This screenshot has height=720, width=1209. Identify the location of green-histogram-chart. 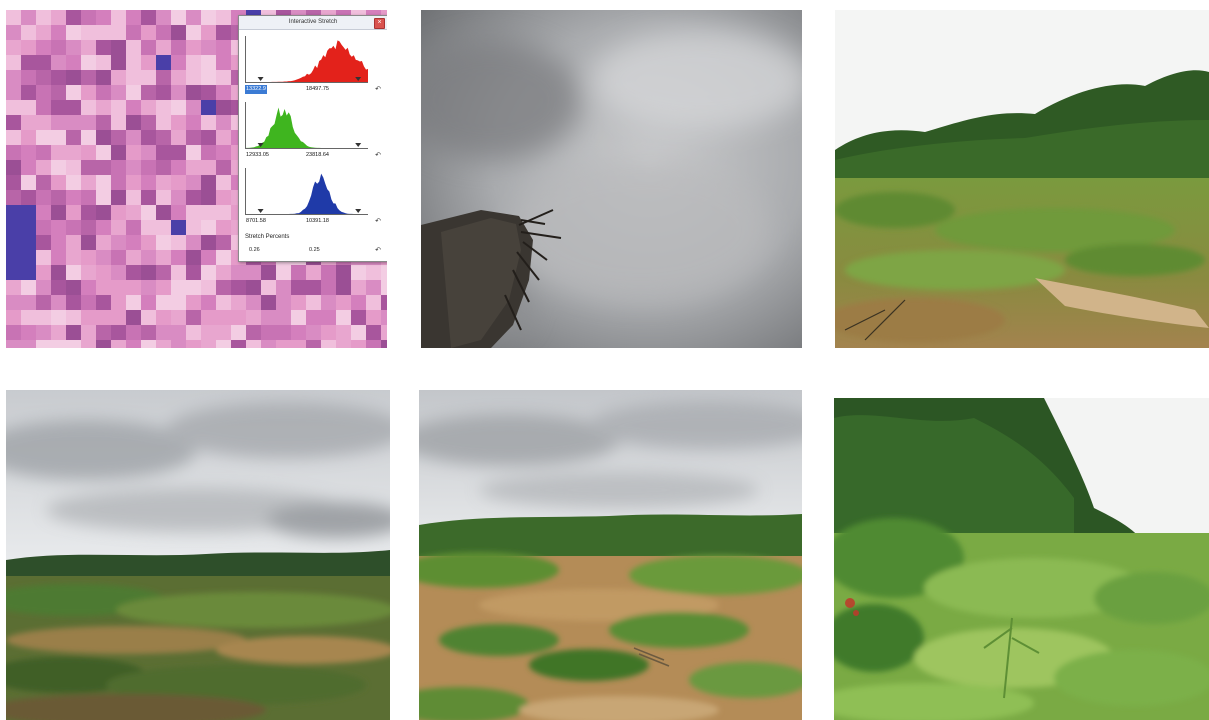
(307, 127).